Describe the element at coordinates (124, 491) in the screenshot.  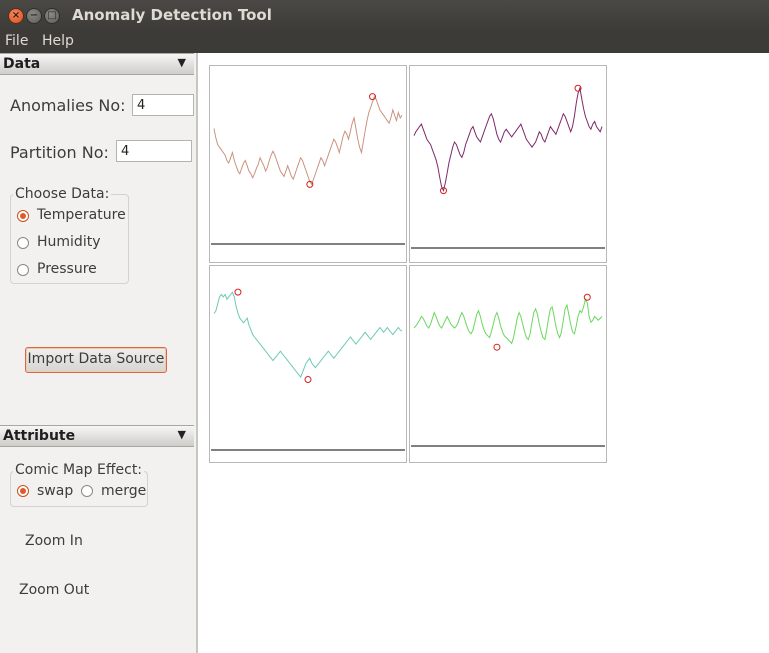
I see `merge-option-label: merge` at that location.